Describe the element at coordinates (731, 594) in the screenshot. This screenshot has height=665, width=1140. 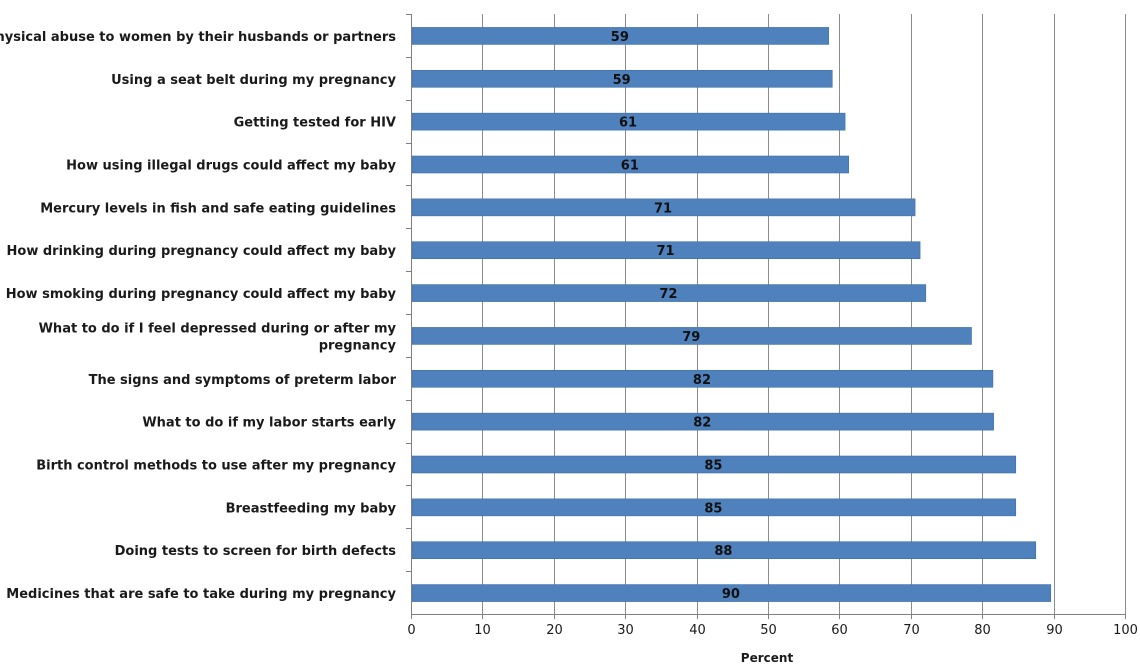
I see `data-label: 90` at that location.